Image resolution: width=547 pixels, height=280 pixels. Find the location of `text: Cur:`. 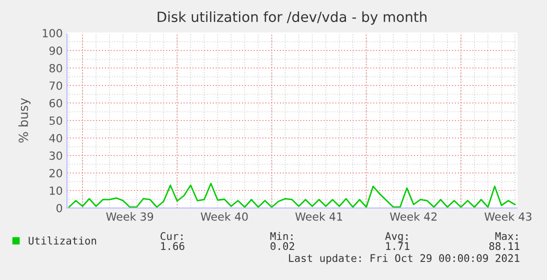

text: Cur: is located at coordinates (171, 236).